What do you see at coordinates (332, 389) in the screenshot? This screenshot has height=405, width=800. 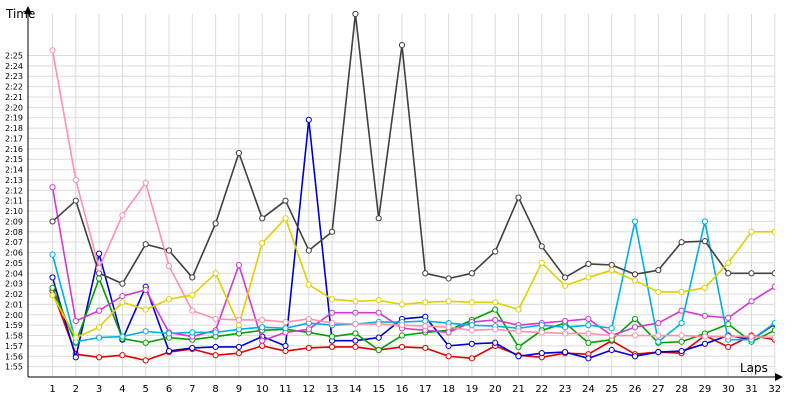 I see `x-tick-label: 13` at bounding box center [332, 389].